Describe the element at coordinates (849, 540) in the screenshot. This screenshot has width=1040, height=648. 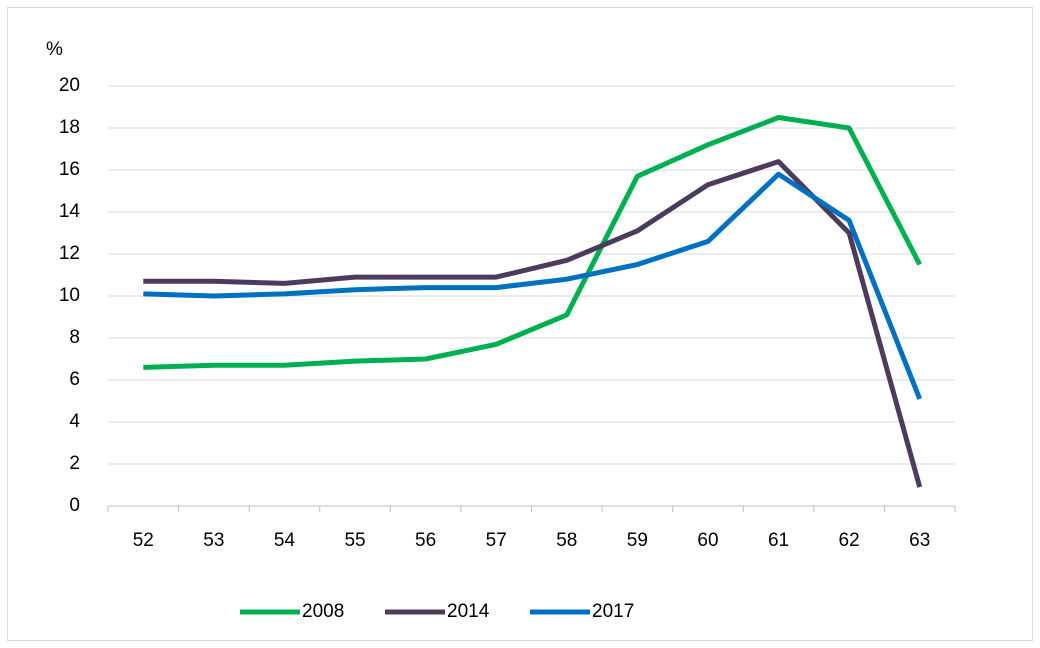
I see `x-tick-label: 62` at that location.